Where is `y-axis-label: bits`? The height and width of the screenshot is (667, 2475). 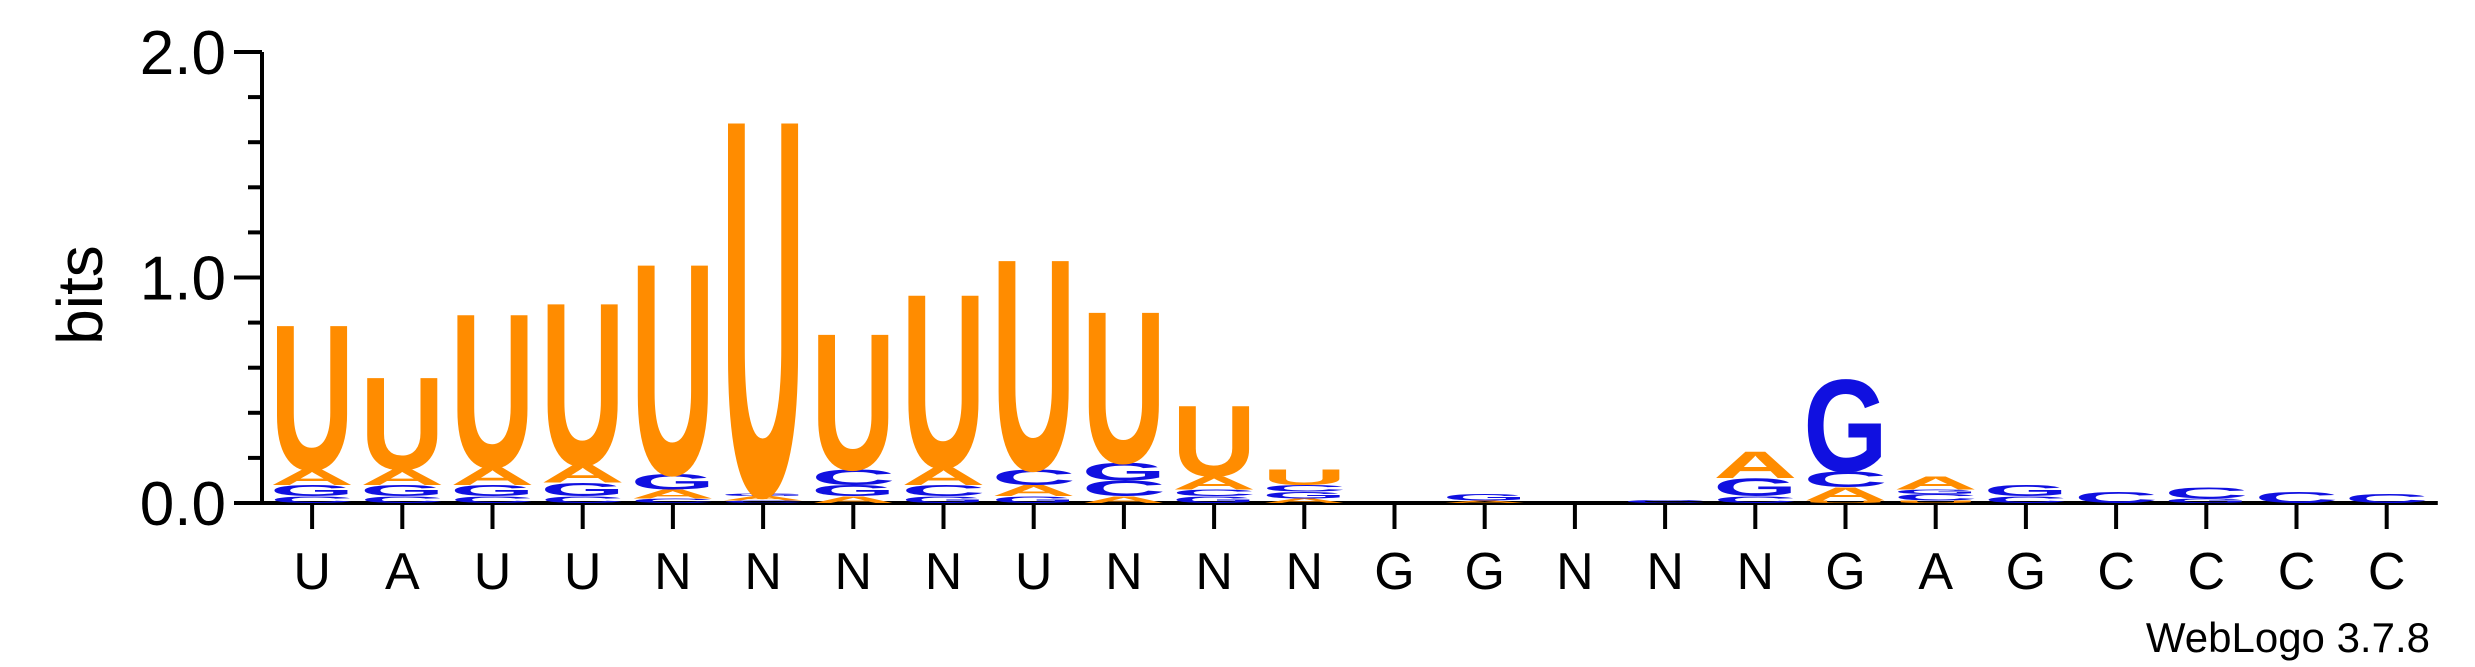 y-axis-label: bits is located at coordinates (80, 295).